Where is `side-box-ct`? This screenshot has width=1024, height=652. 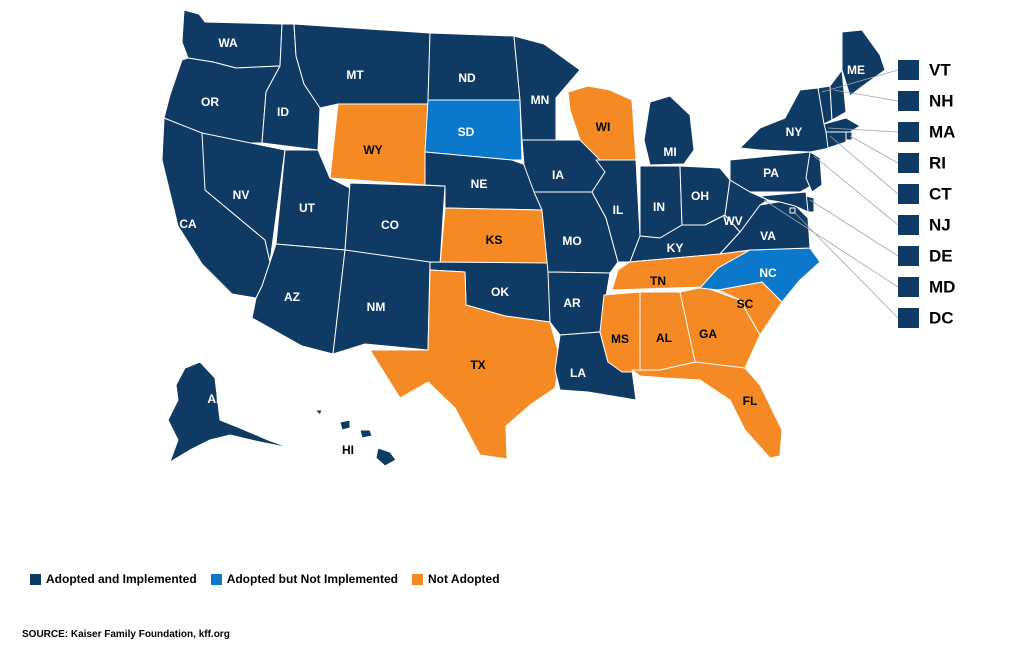 side-box-ct is located at coordinates (908, 194).